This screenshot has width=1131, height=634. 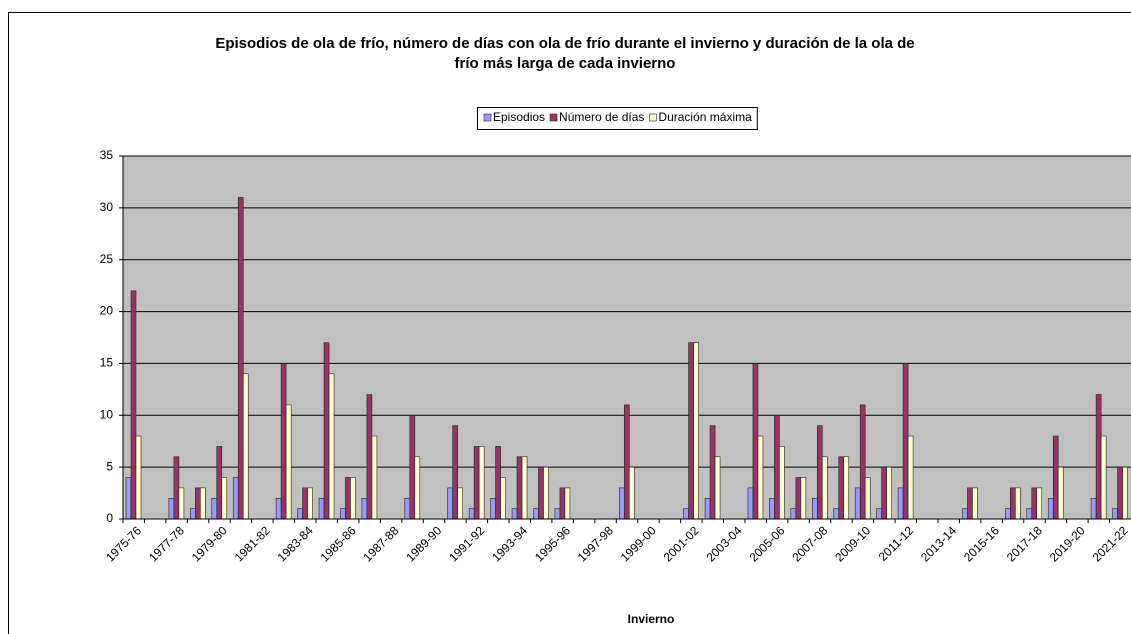 What do you see at coordinates (651, 619) in the screenshot?
I see `x-axis-title: Invierno` at bounding box center [651, 619].